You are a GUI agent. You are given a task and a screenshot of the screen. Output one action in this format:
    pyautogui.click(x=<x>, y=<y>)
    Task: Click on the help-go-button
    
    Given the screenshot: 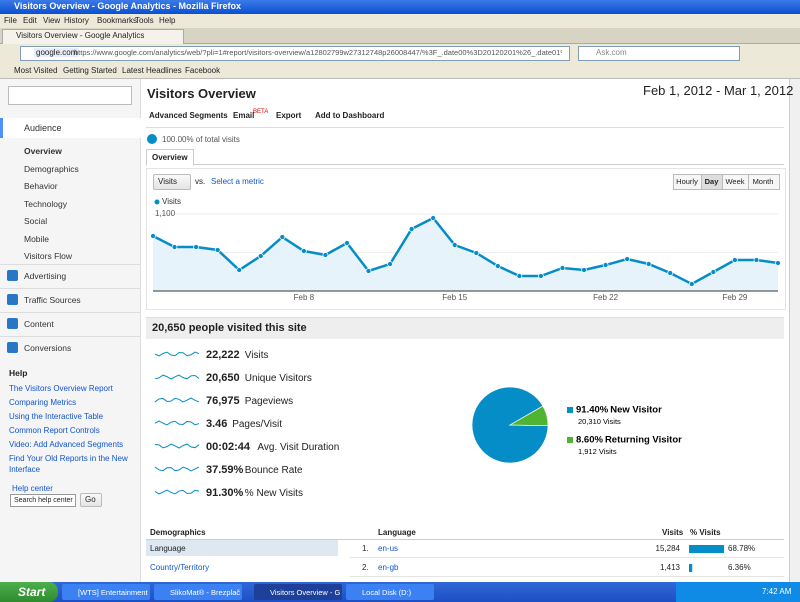 What is the action you would take?
    pyautogui.click(x=91, y=500)
    